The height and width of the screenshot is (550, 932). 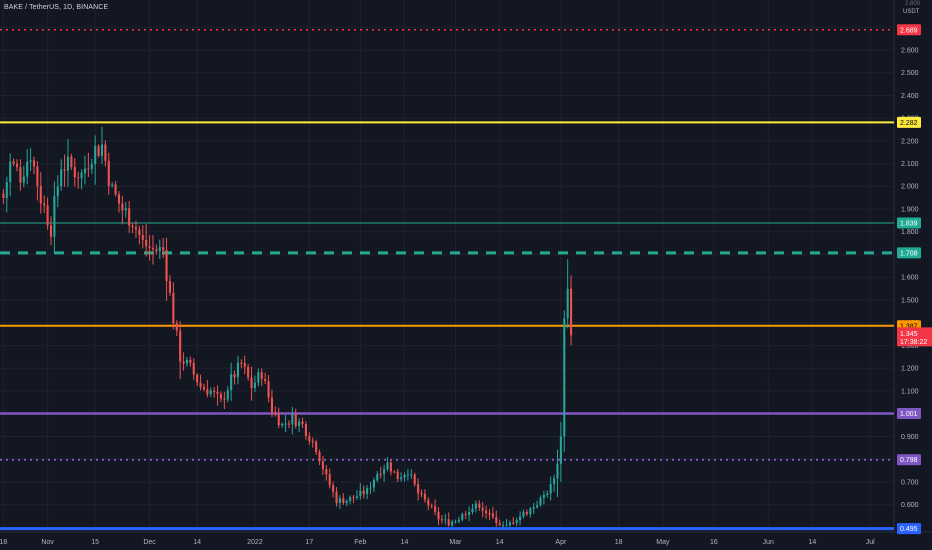 I want to click on x-tick-label: 17, so click(x=309, y=542).